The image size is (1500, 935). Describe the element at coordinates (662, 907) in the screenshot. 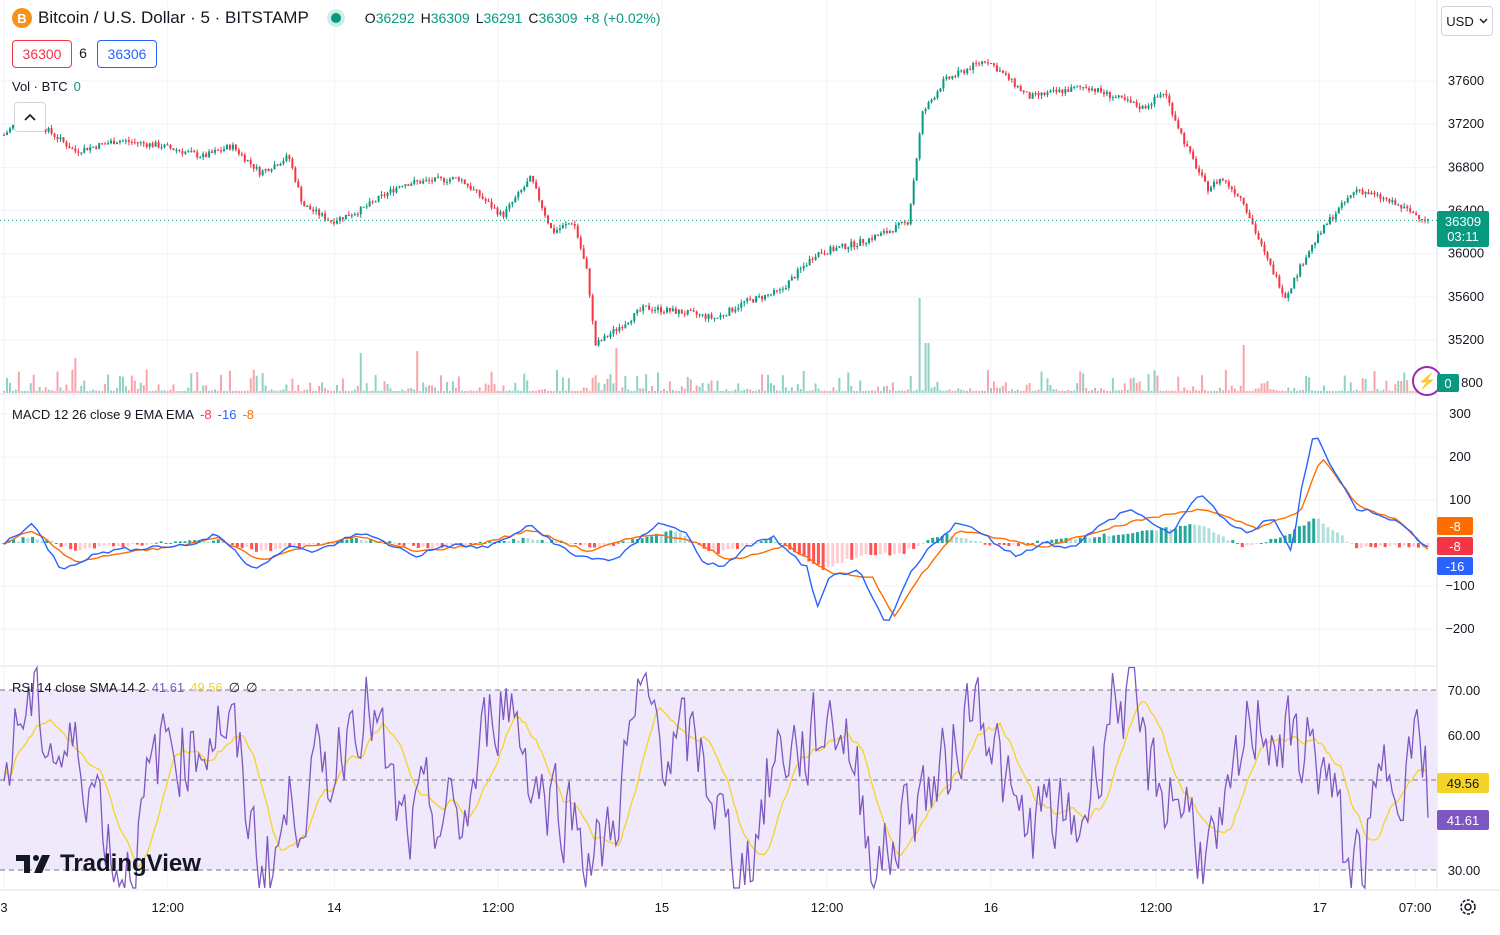

I see `time-axis-label: 15` at that location.